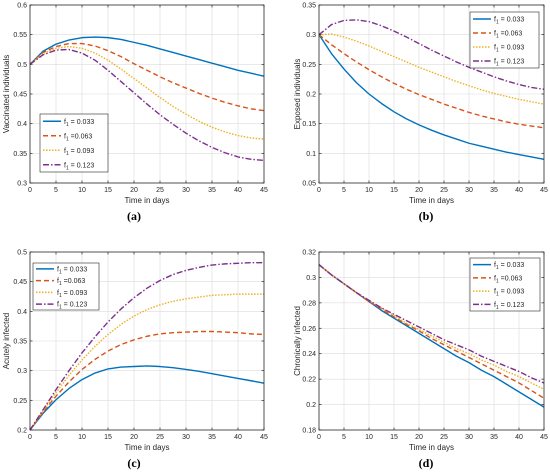 This screenshot has height=473, width=550. I want to click on y-tick-label: 0.32, so click(309, 253).